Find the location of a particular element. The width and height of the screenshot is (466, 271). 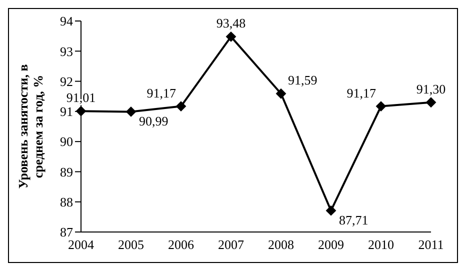

data-label: 91,59 is located at coordinates (303, 80).